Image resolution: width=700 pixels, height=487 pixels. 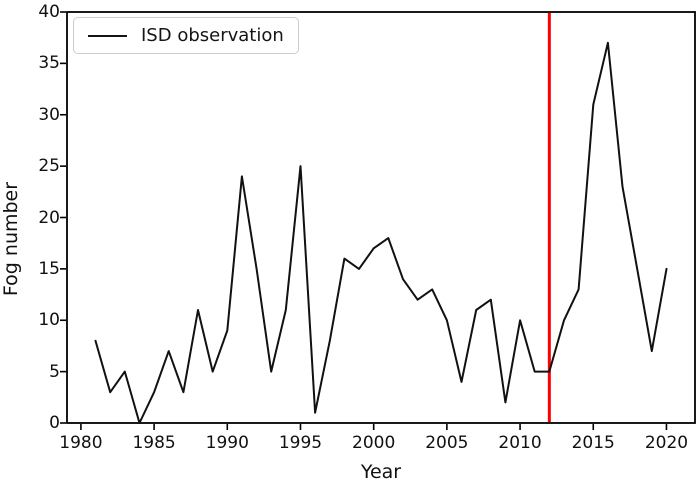 I want to click on x-axis-label: Year, so click(x=381, y=472).